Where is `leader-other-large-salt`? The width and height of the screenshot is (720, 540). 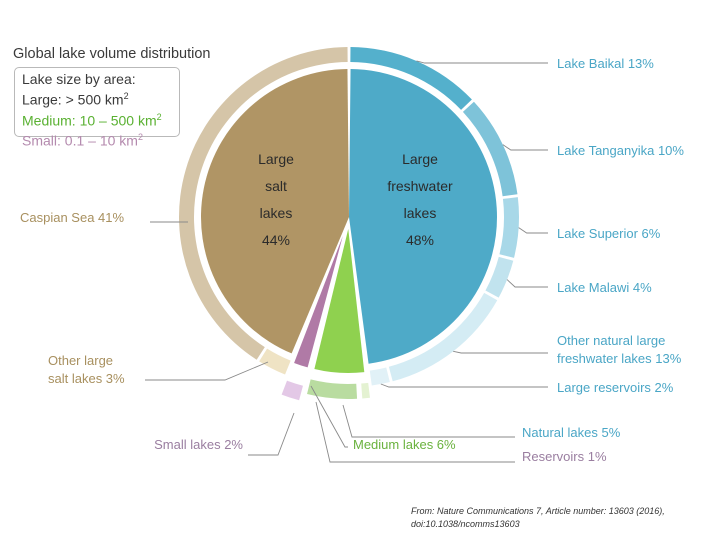
leader-other-large-salt is located at coordinates (207, 371).